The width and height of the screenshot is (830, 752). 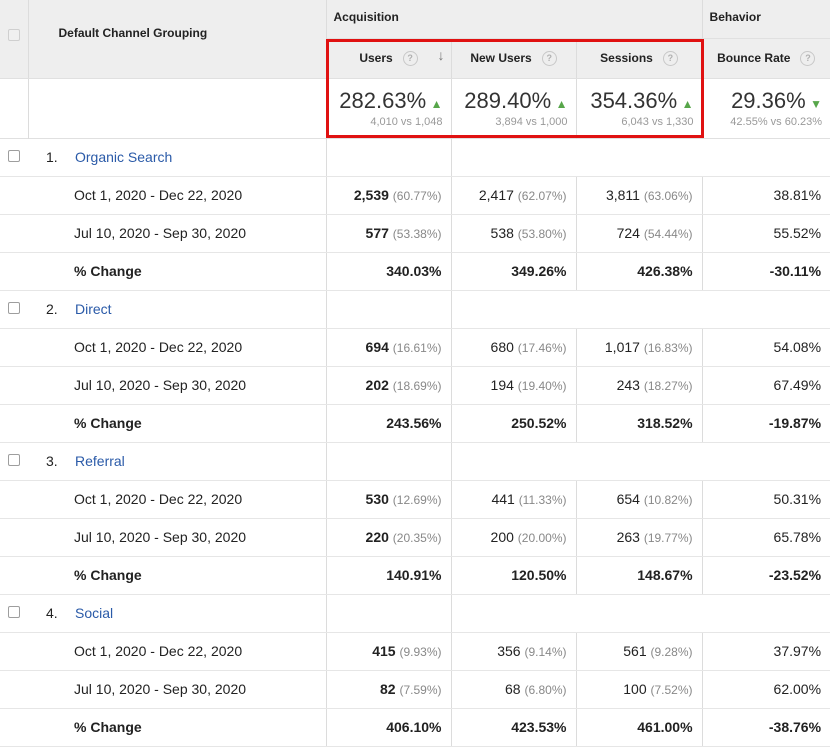 I want to click on new-users-cell: 680 (17.46%), so click(x=514, y=347).